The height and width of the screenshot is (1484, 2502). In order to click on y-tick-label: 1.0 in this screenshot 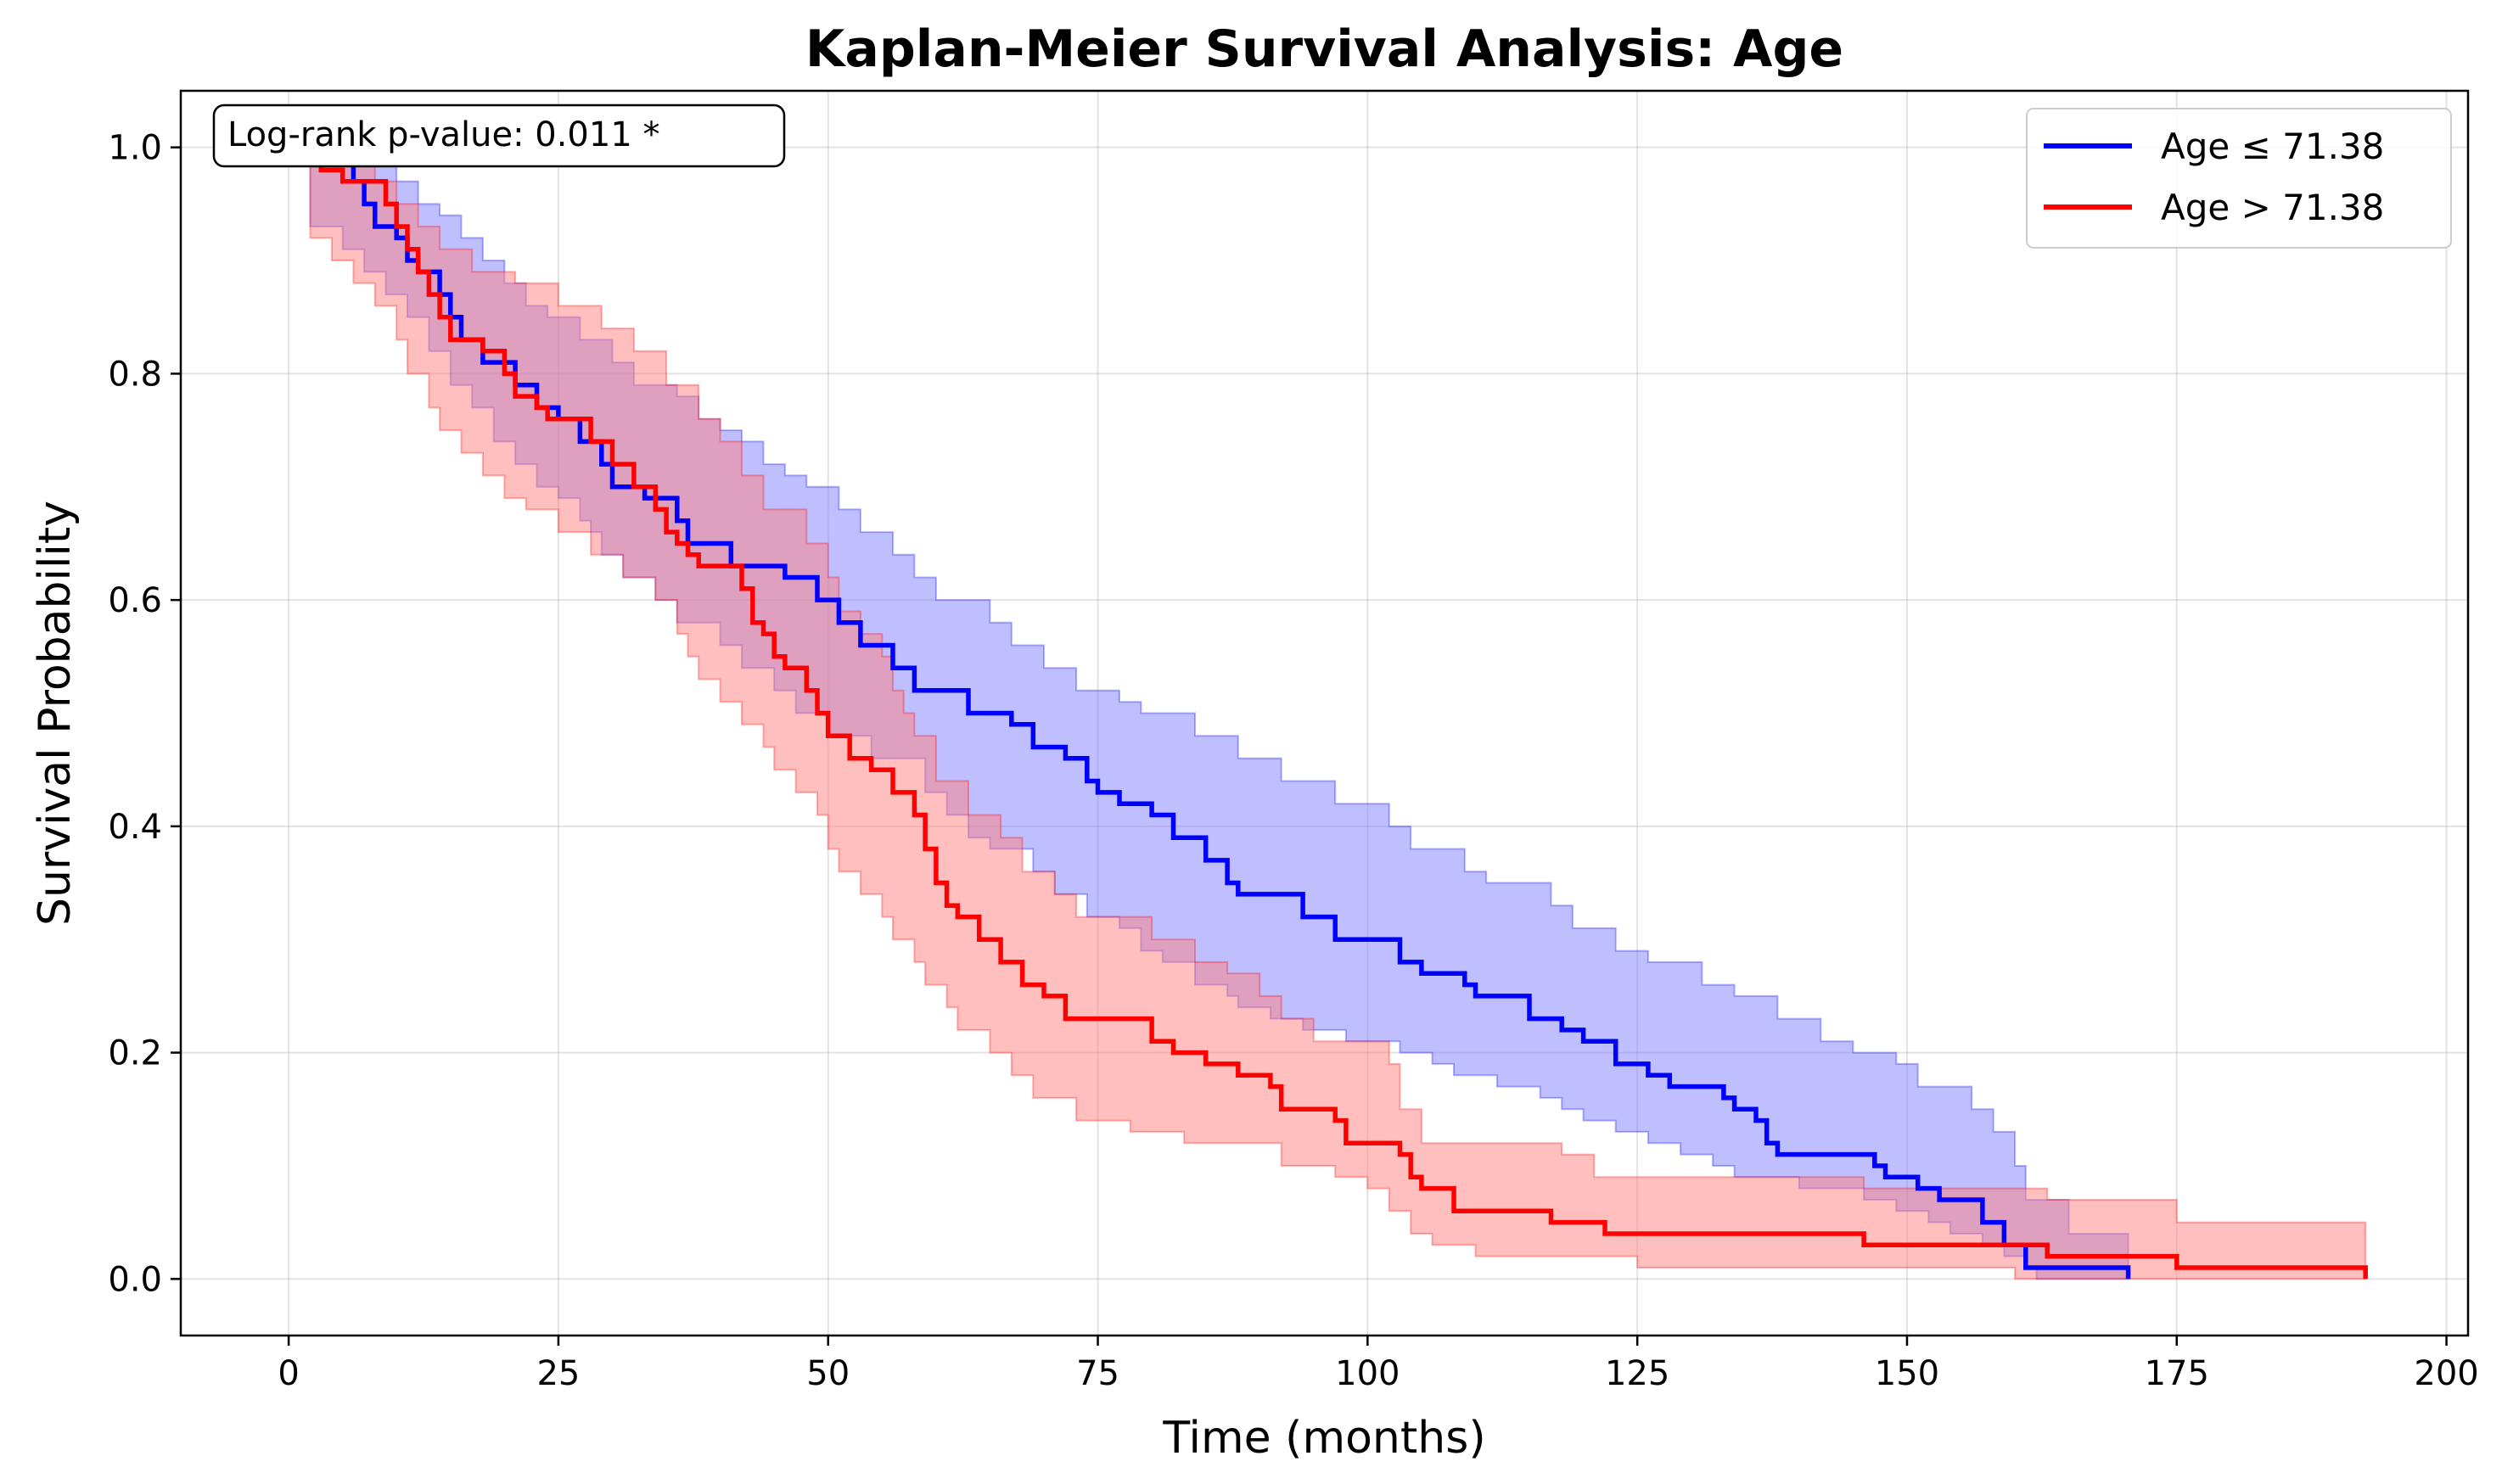, I will do `click(135, 148)`.